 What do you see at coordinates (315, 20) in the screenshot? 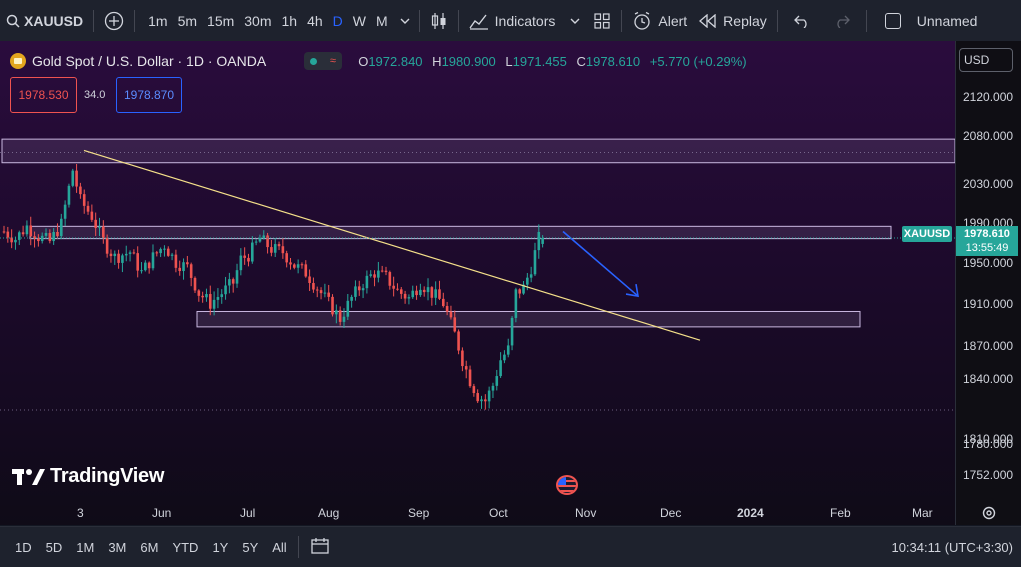
I see `timeframe-4h: 4h` at bounding box center [315, 20].